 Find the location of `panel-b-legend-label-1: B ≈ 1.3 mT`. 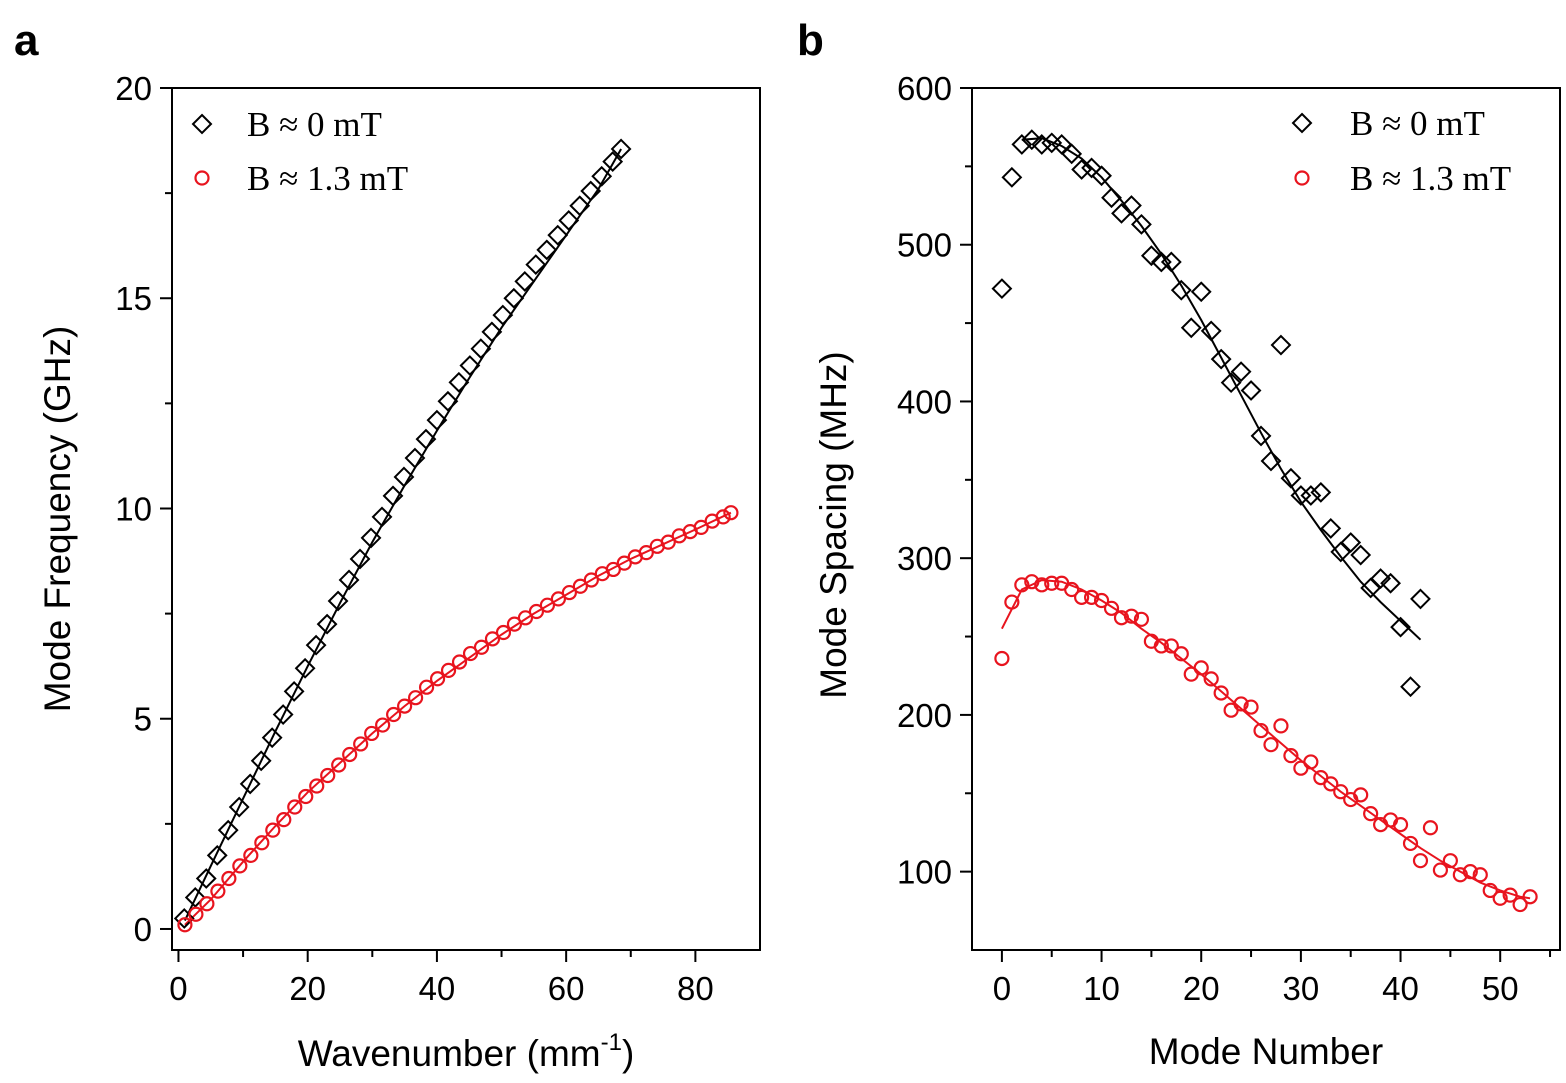

panel-b-legend-label-1: B ≈ 1.3 mT is located at coordinates (1430, 178).